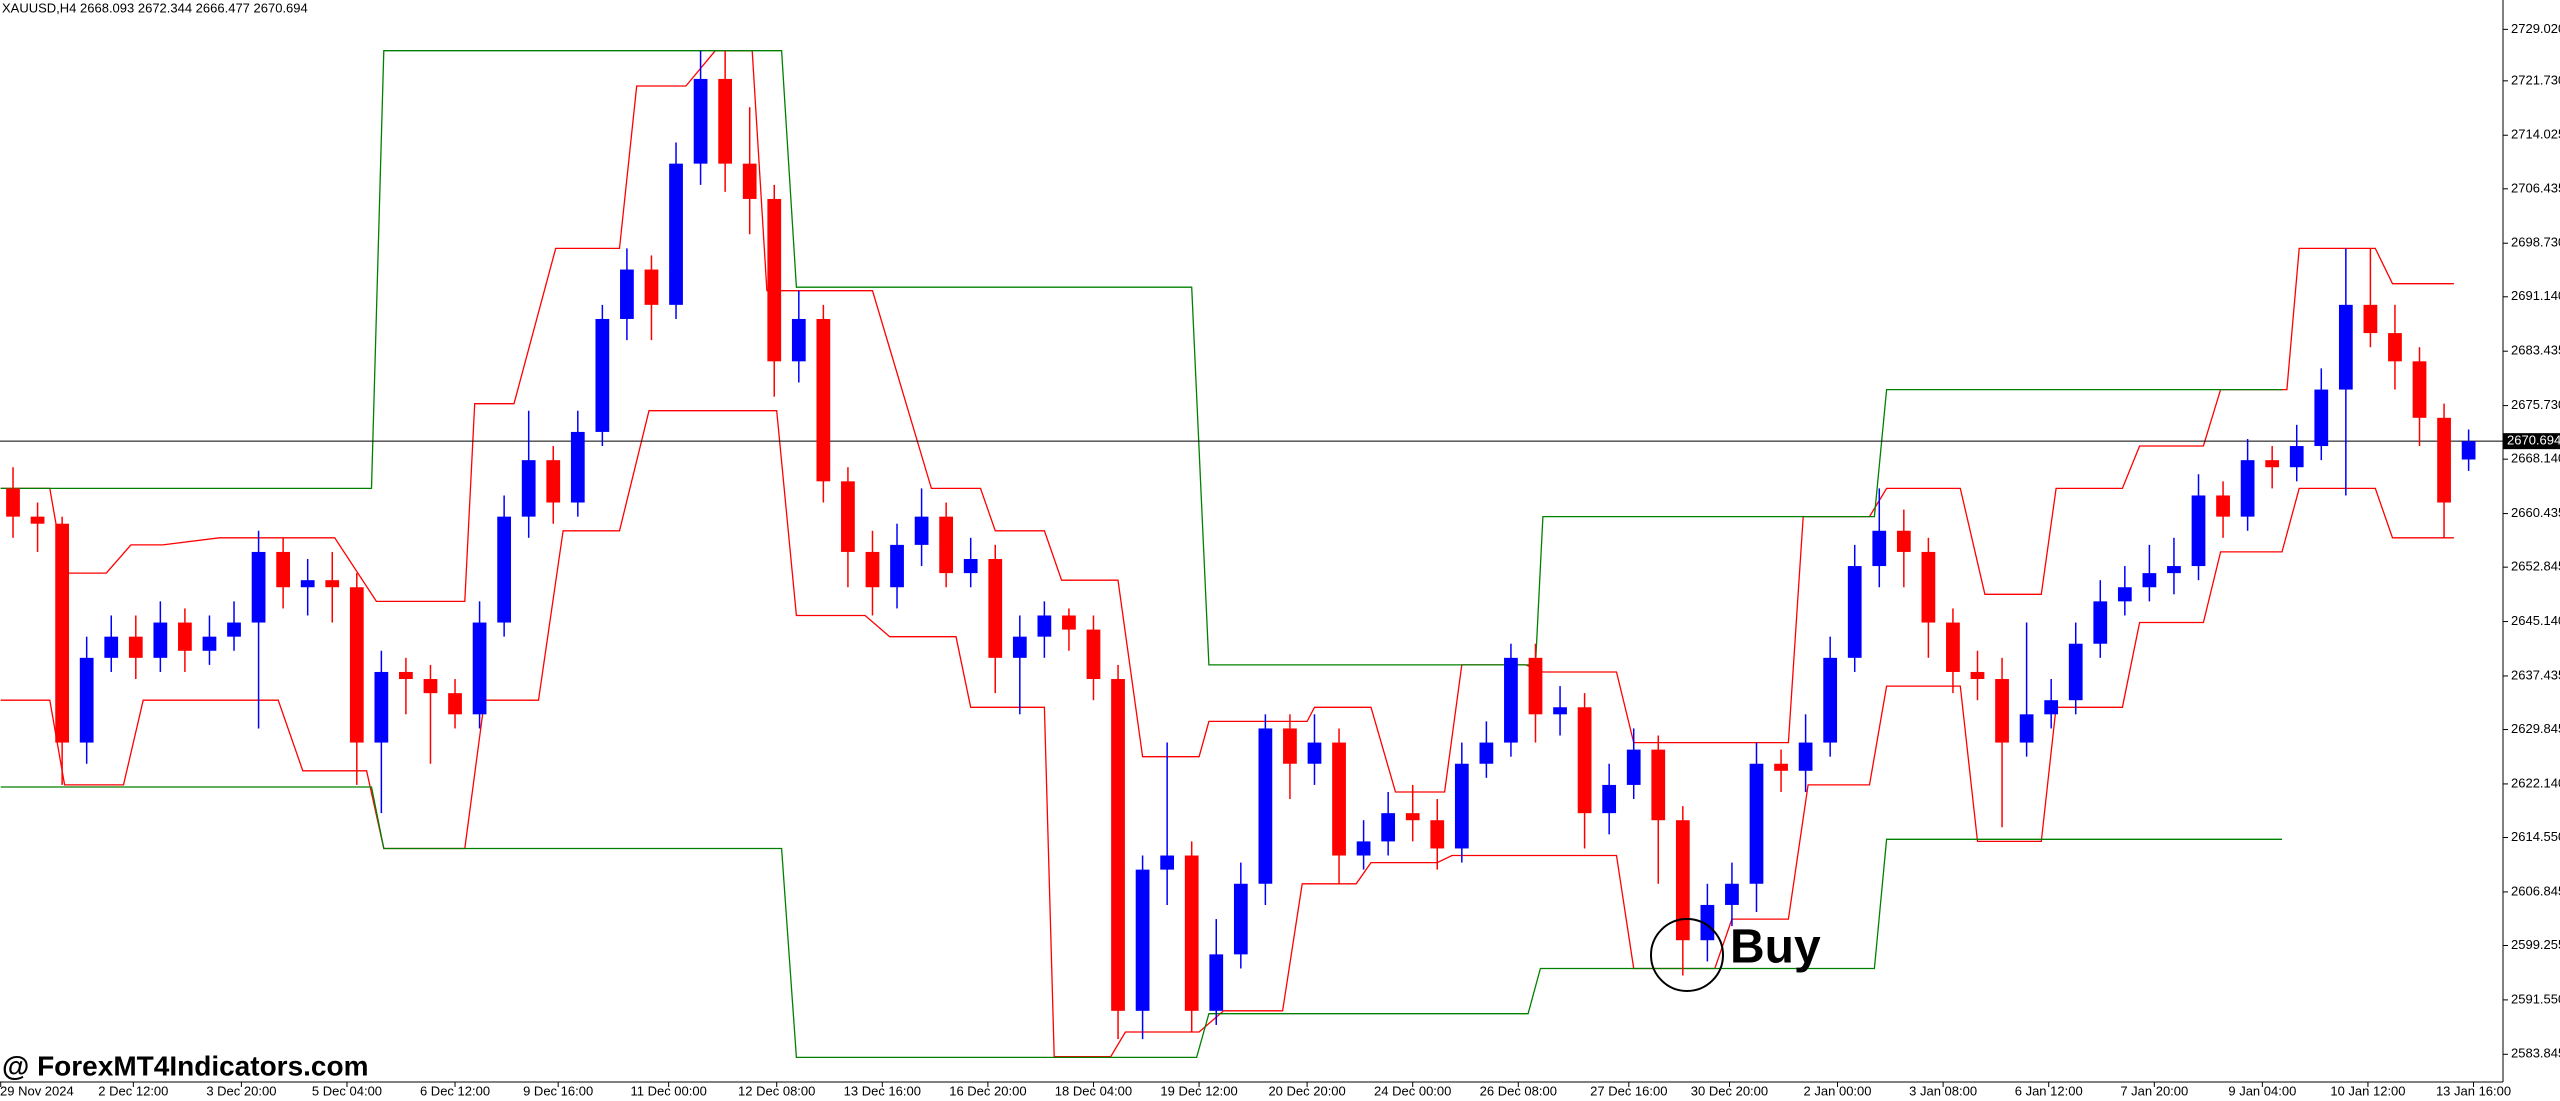 This screenshot has width=2560, height=1101. What do you see at coordinates (558, 1090) in the screenshot?
I see `x-tick-label: 9 Dec 16:00` at bounding box center [558, 1090].